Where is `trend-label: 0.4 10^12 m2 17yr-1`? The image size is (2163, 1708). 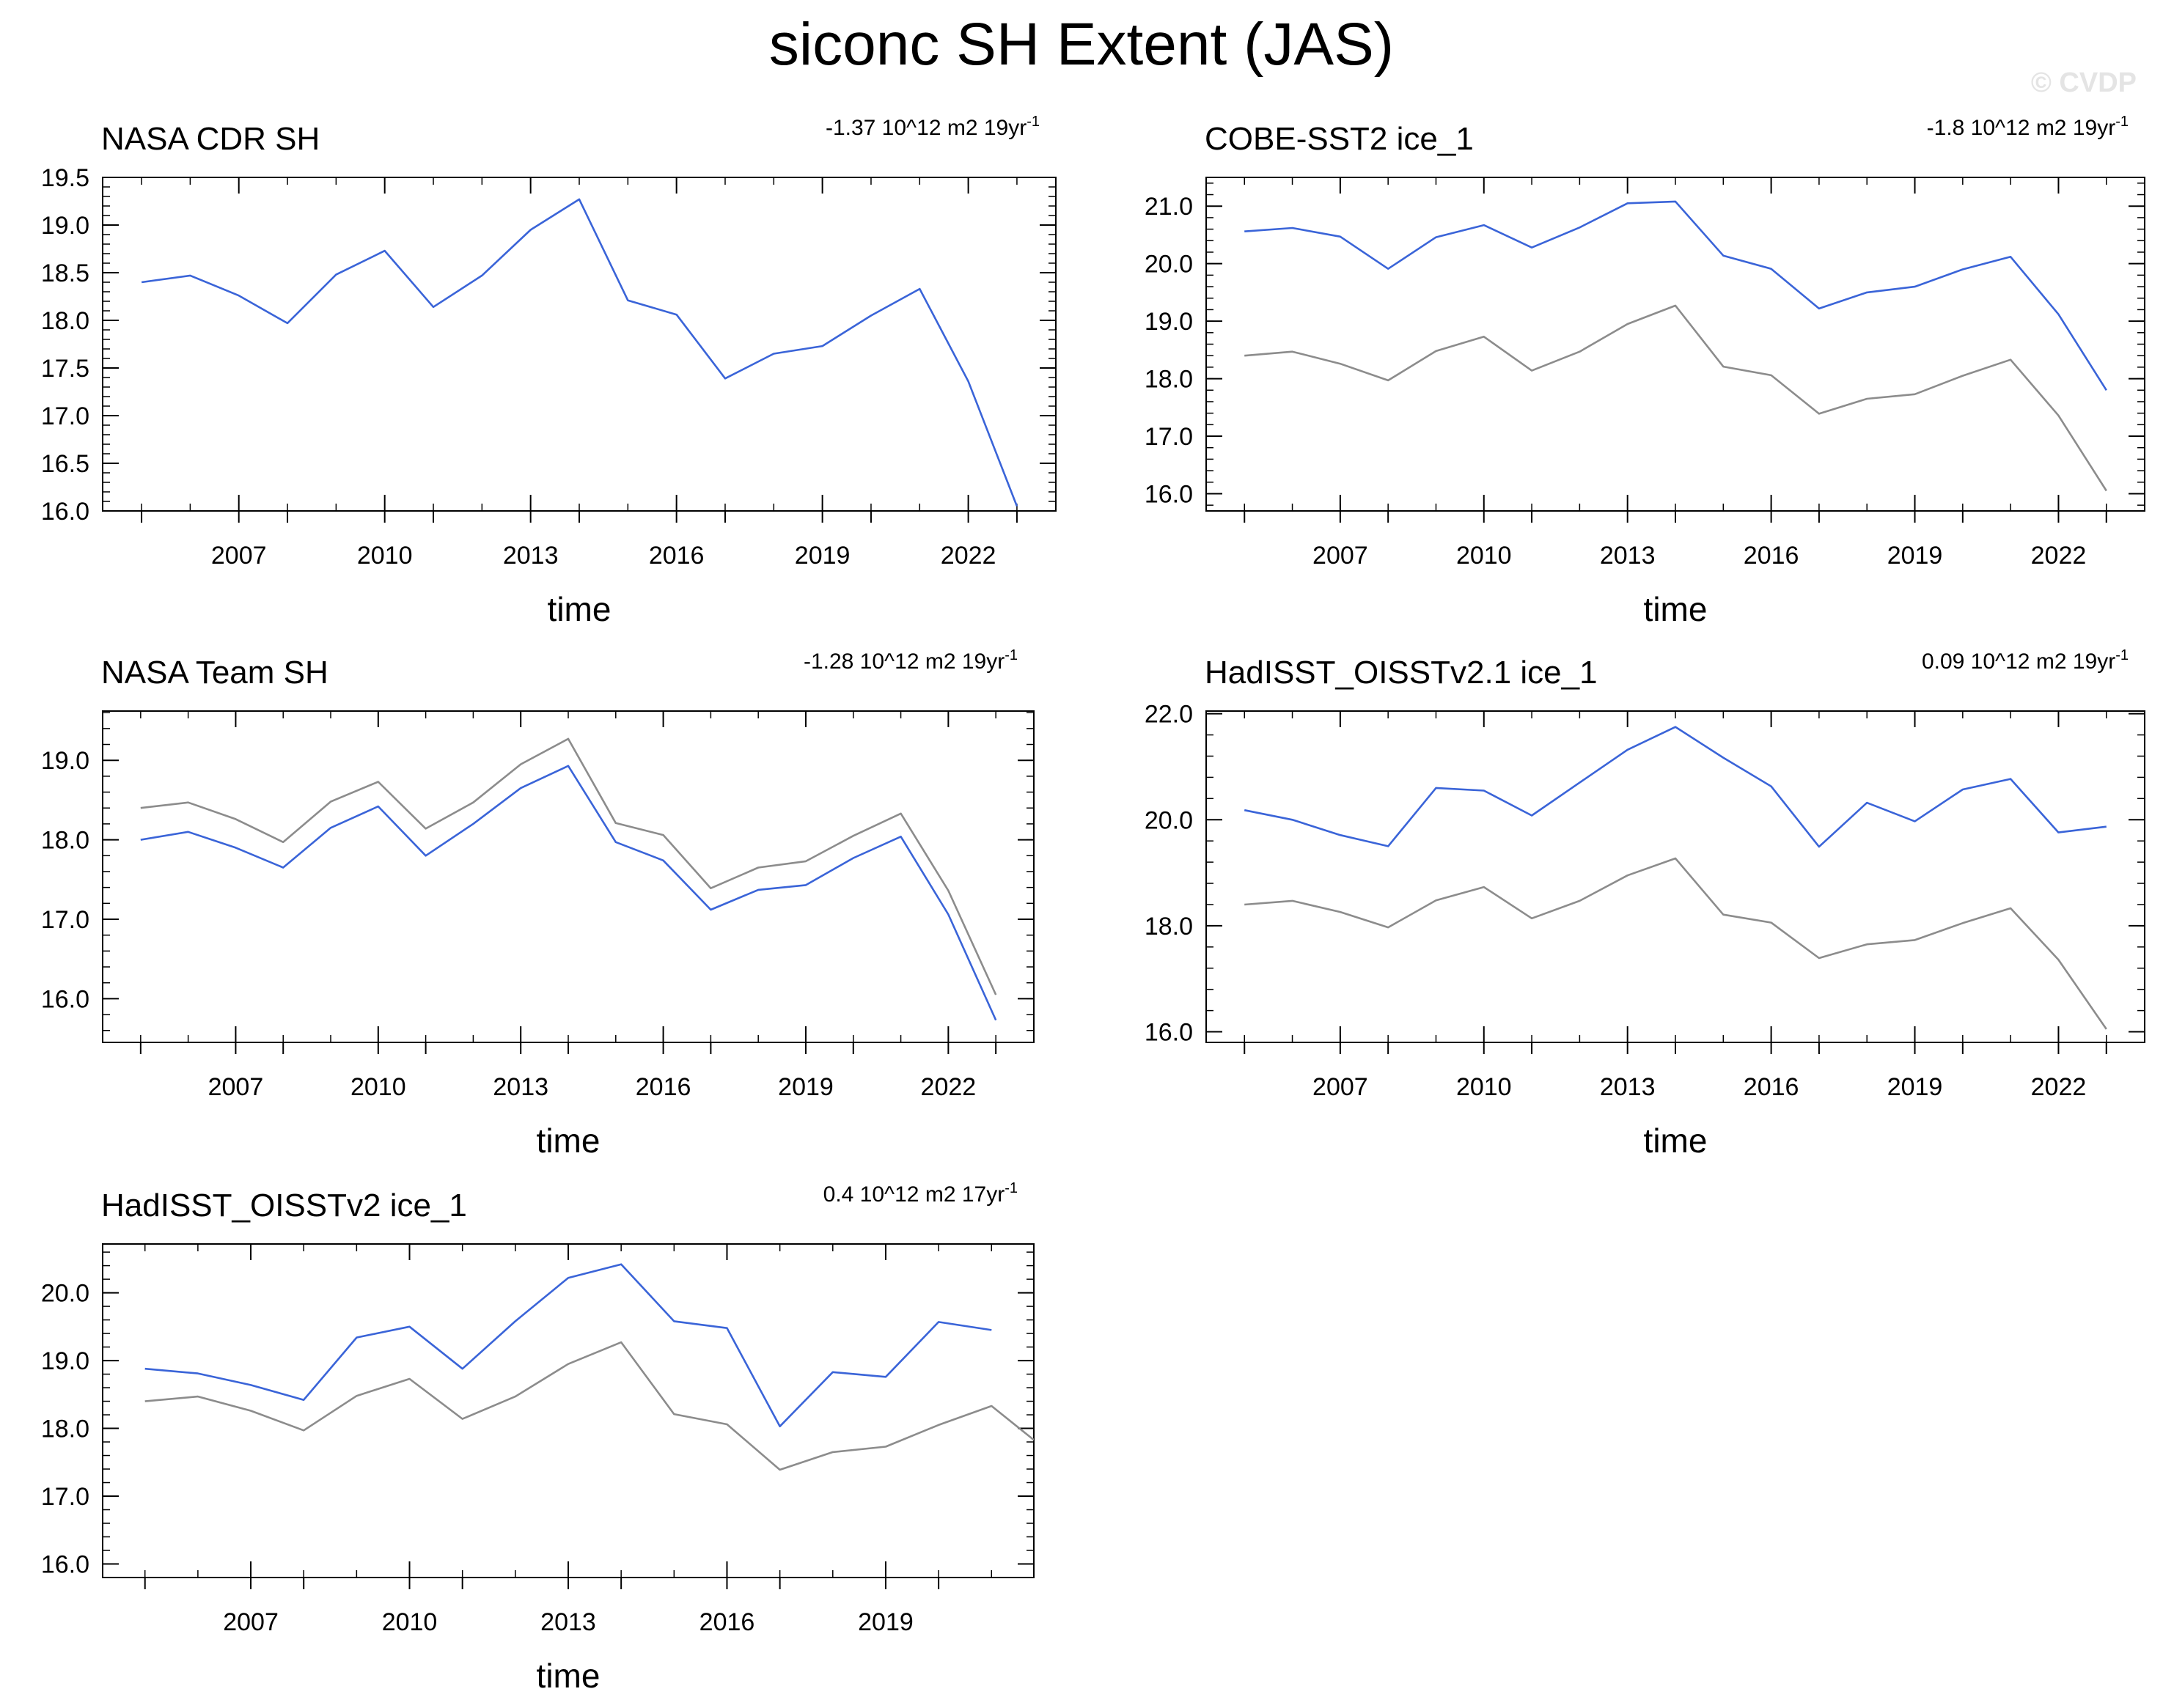
trend-label: 0.4 10^12 m2 17yr-1 is located at coordinates (920, 1193).